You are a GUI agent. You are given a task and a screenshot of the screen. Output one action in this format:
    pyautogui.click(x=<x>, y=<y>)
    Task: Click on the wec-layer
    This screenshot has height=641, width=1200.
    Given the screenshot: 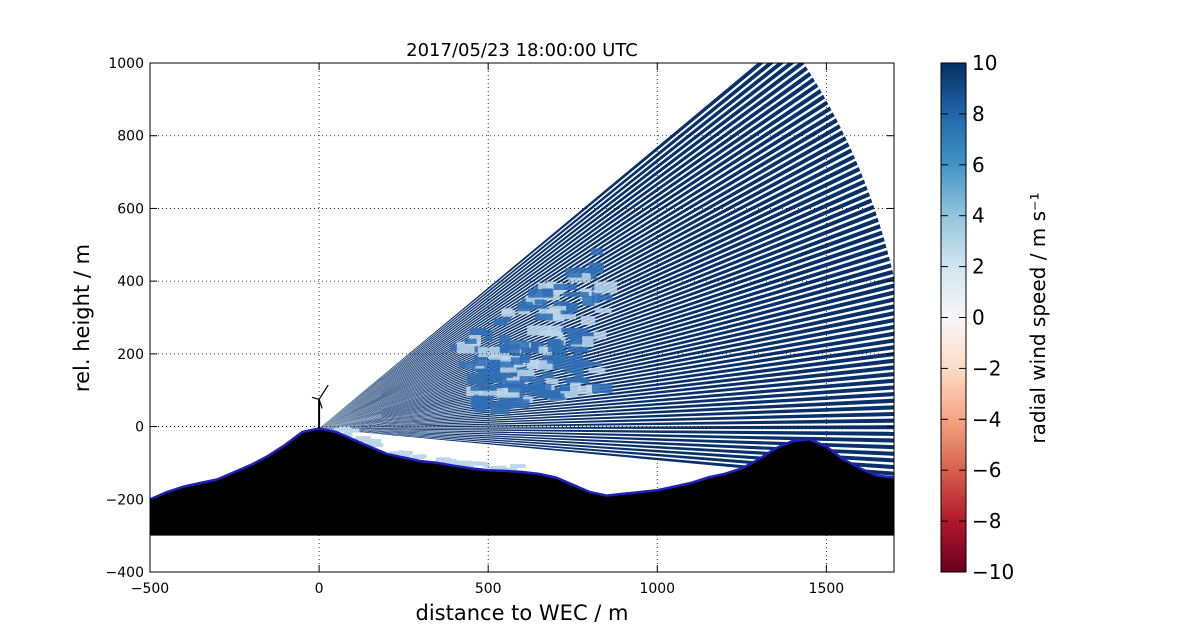 What is the action you would take?
    pyautogui.click(x=320, y=406)
    